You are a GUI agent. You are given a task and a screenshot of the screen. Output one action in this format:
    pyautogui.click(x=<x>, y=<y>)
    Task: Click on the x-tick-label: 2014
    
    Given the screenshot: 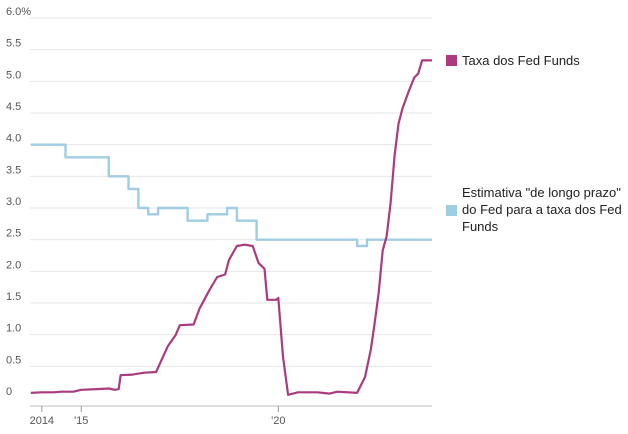 What is the action you would take?
    pyautogui.click(x=42, y=421)
    